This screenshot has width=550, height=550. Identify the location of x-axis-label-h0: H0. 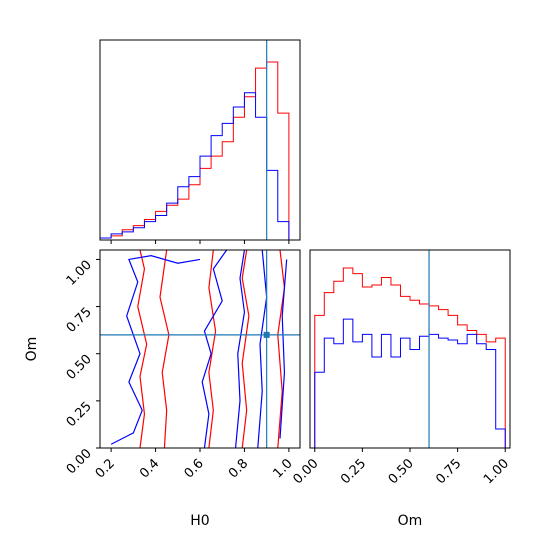
(199, 521).